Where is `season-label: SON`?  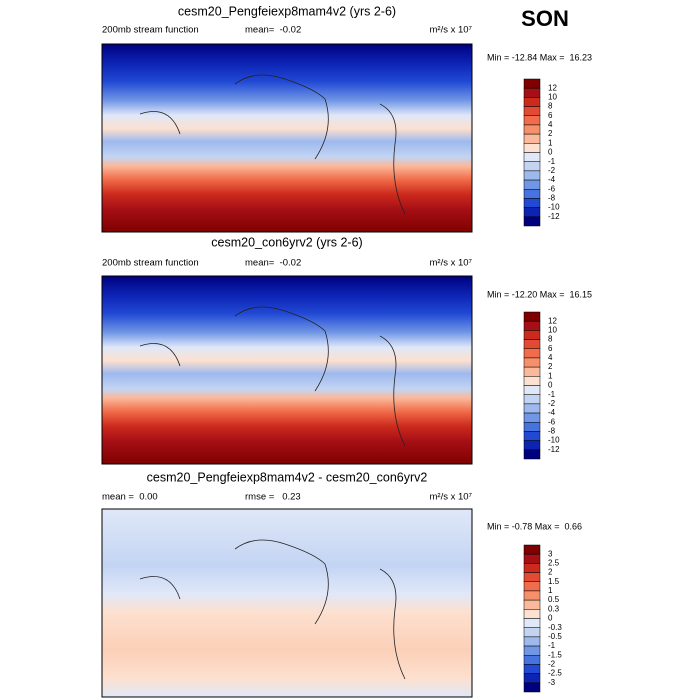 season-label: SON is located at coordinates (545, 18).